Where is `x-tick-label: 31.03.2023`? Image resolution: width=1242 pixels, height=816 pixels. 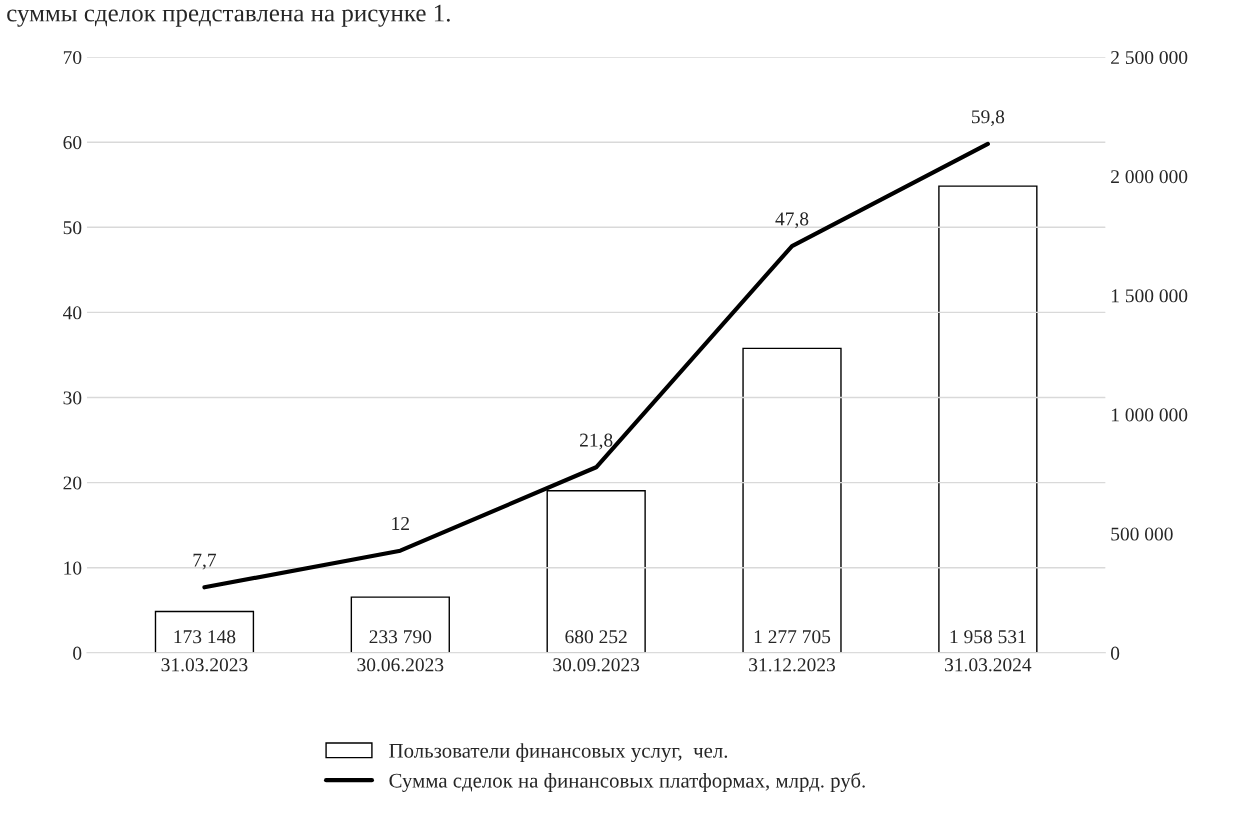 x-tick-label: 31.03.2023 is located at coordinates (204, 665).